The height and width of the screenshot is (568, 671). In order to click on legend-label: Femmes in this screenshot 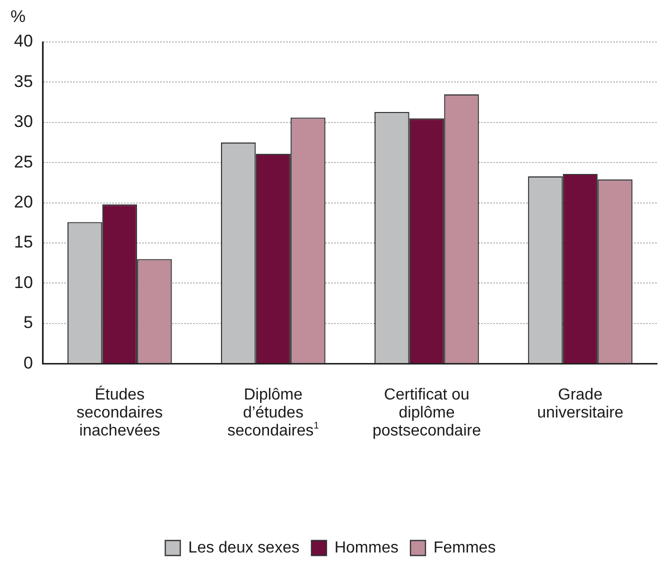, I will do `click(464, 547)`.